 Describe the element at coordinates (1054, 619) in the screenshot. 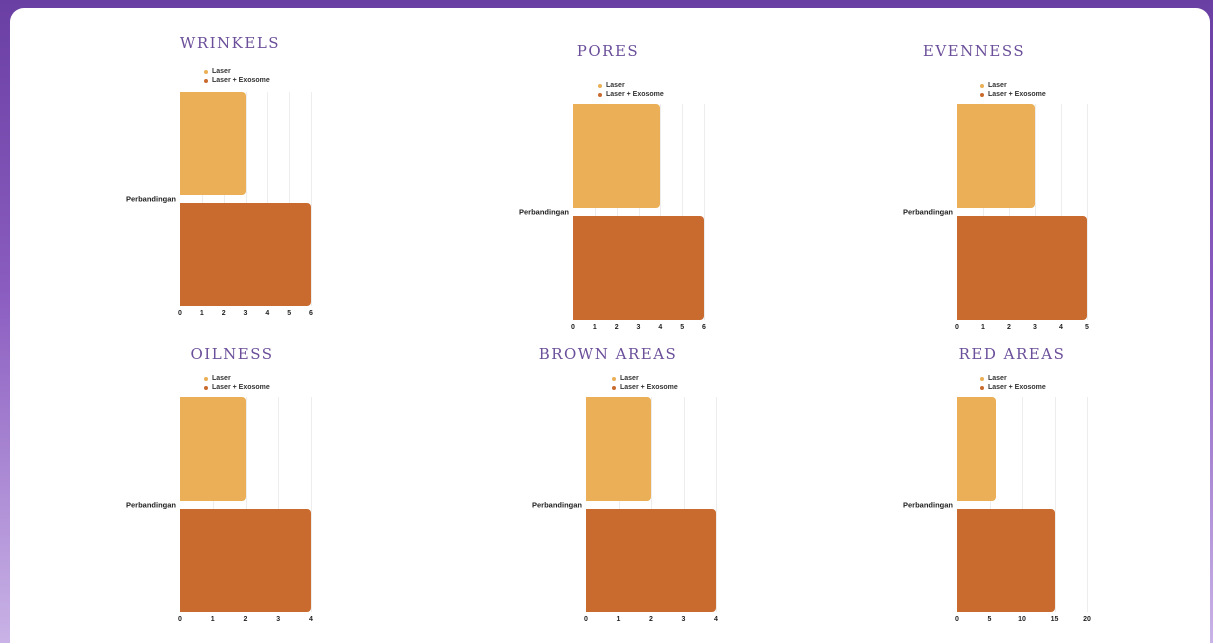

I see `x-tick-label: 15` at that location.